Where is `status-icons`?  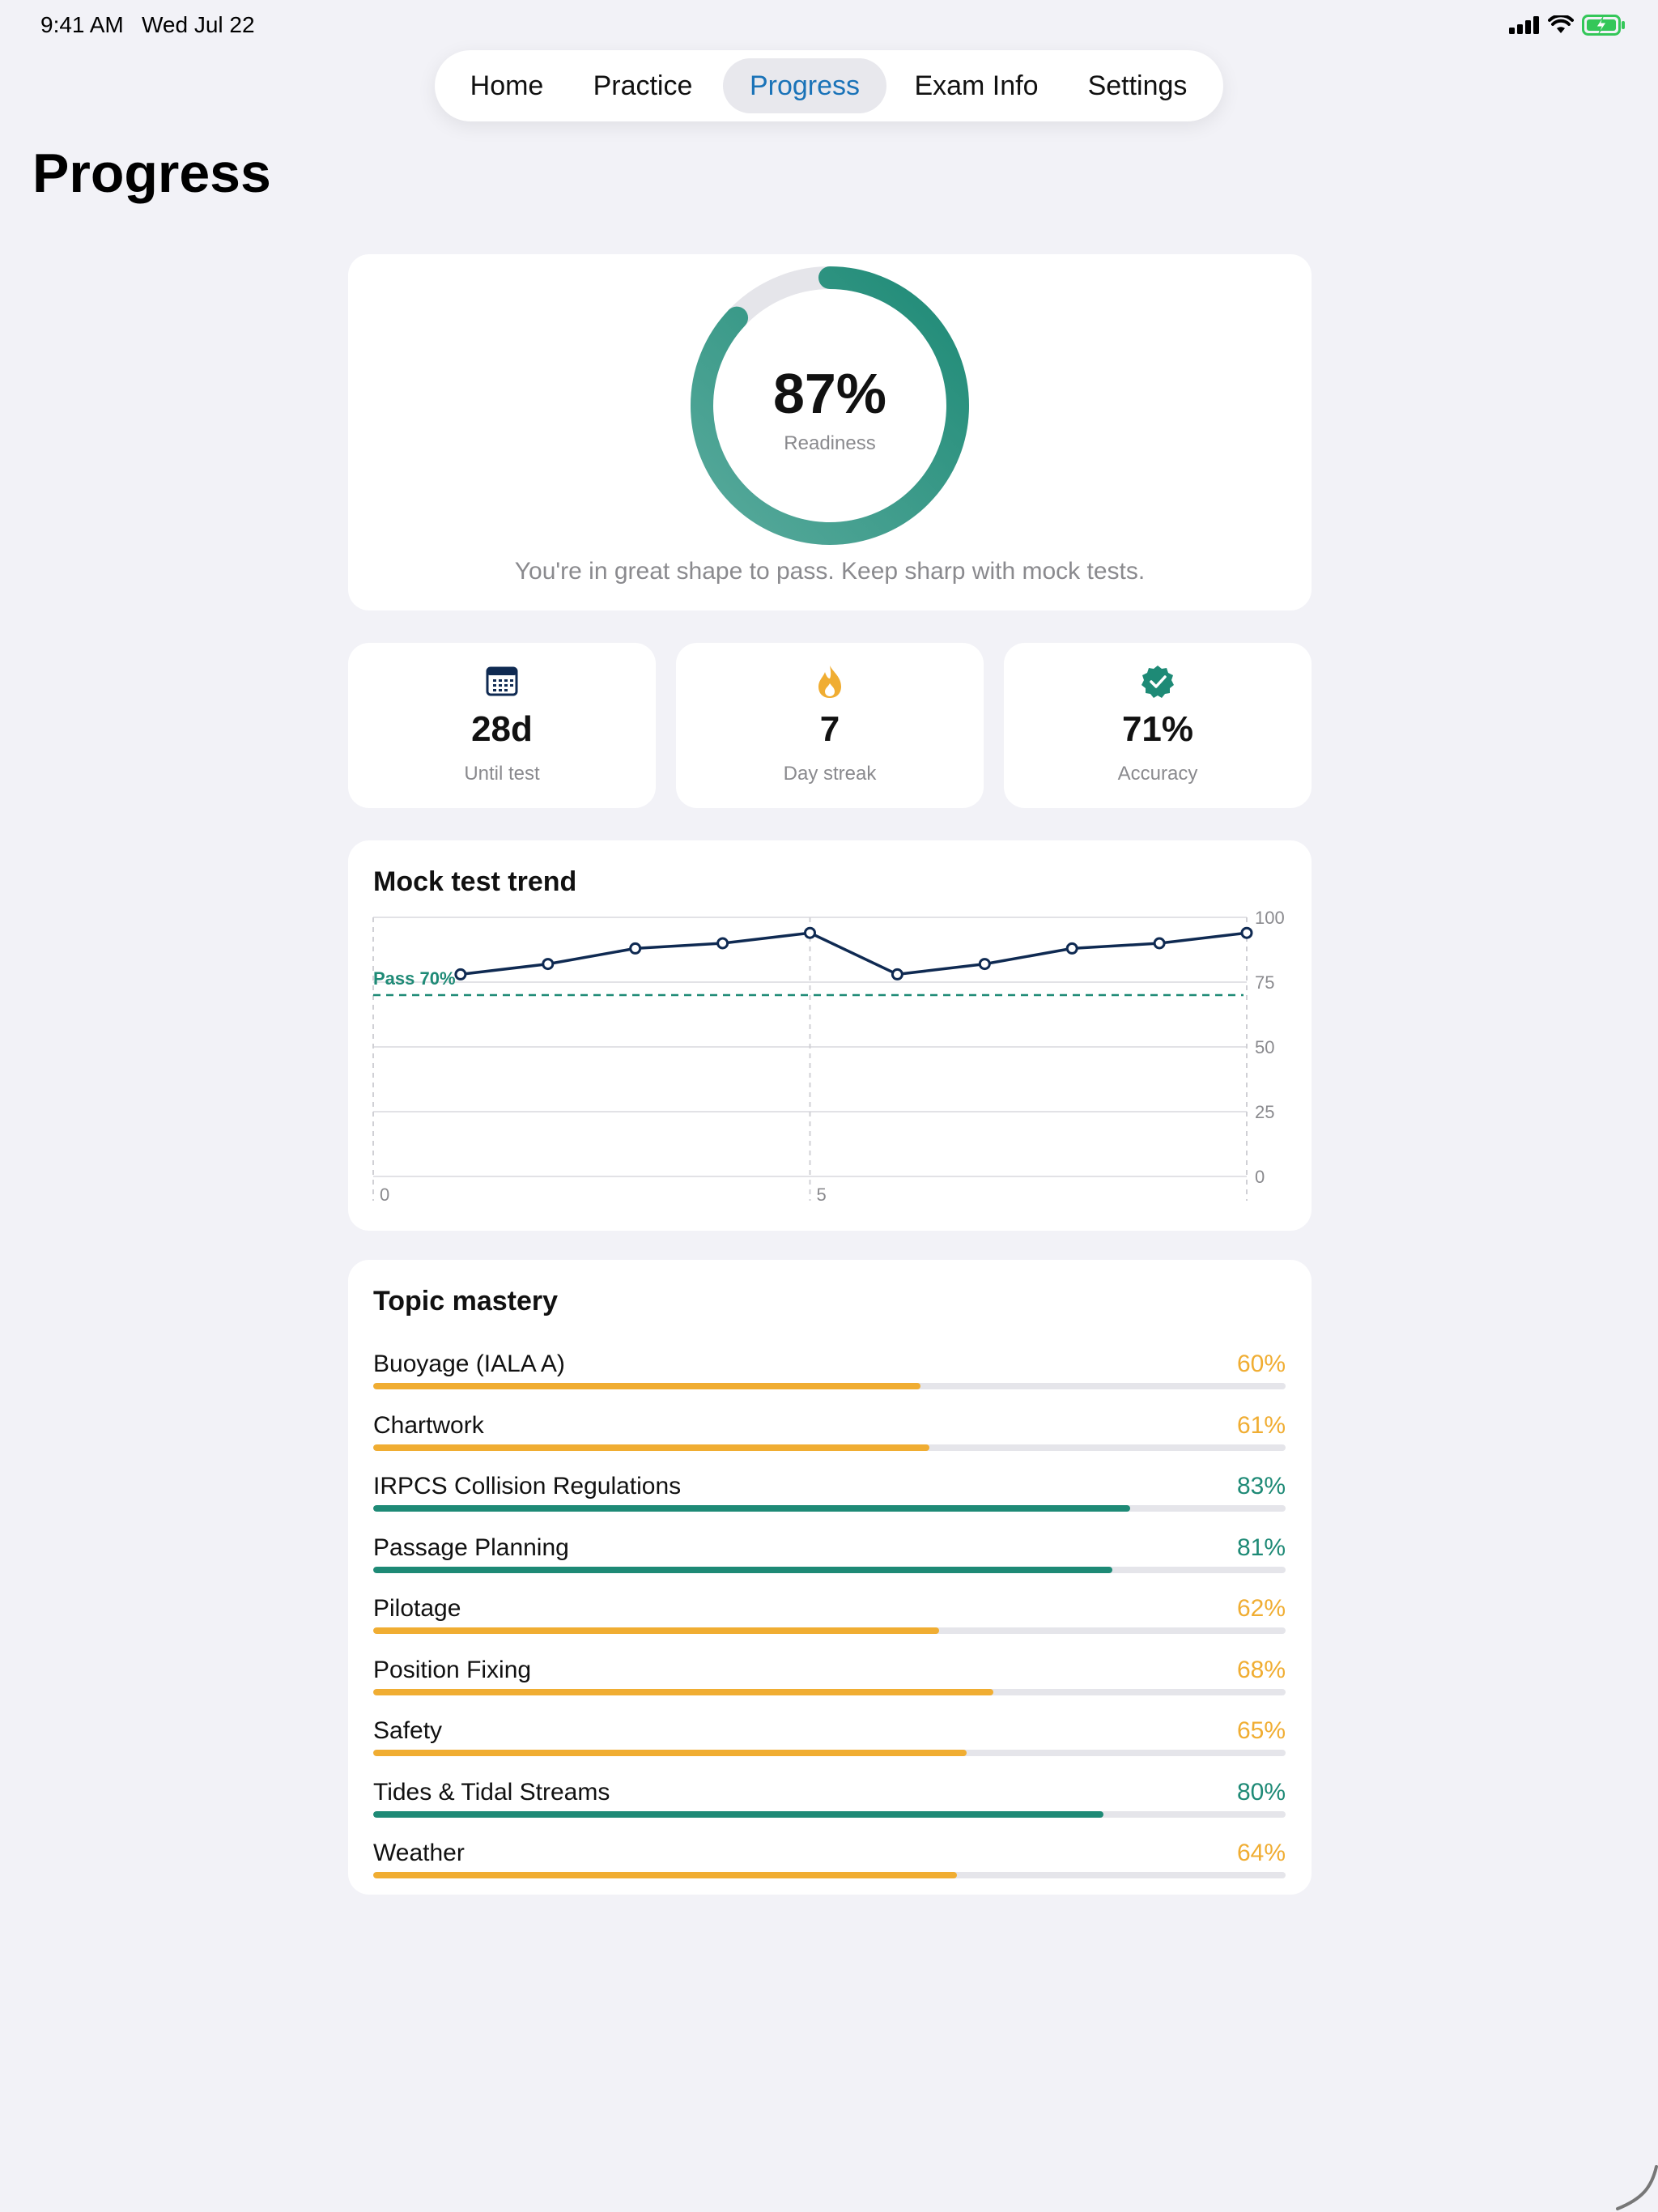 status-icons is located at coordinates (1567, 26).